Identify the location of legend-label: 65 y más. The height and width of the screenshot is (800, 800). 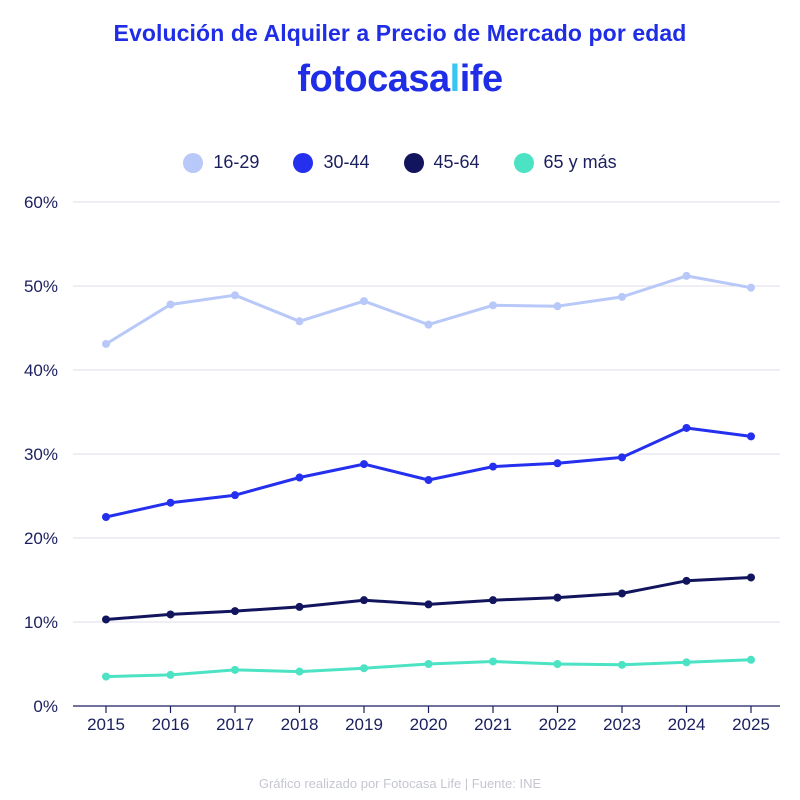
(580, 162).